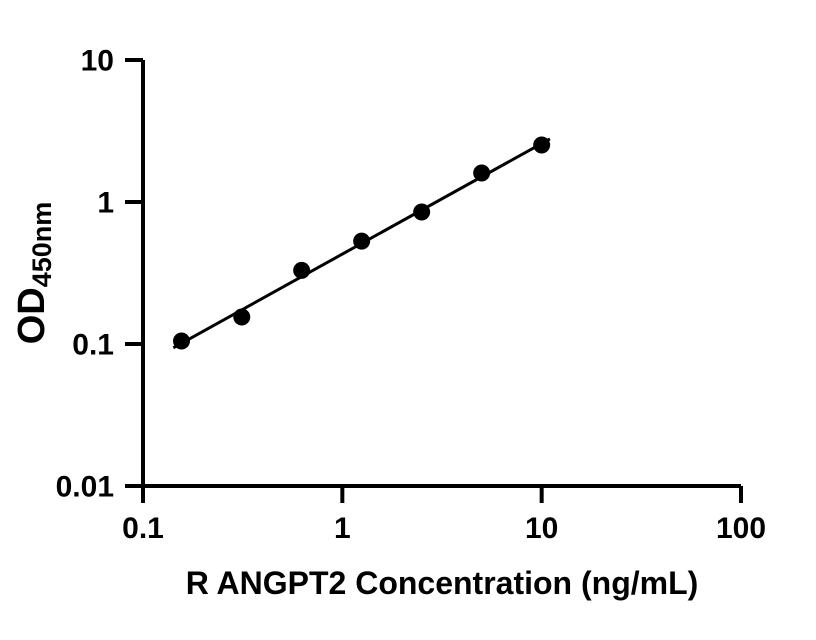 The width and height of the screenshot is (816, 640). Describe the element at coordinates (42, 245) in the screenshot. I see `y-axis-title-subscript: 450nm` at that location.